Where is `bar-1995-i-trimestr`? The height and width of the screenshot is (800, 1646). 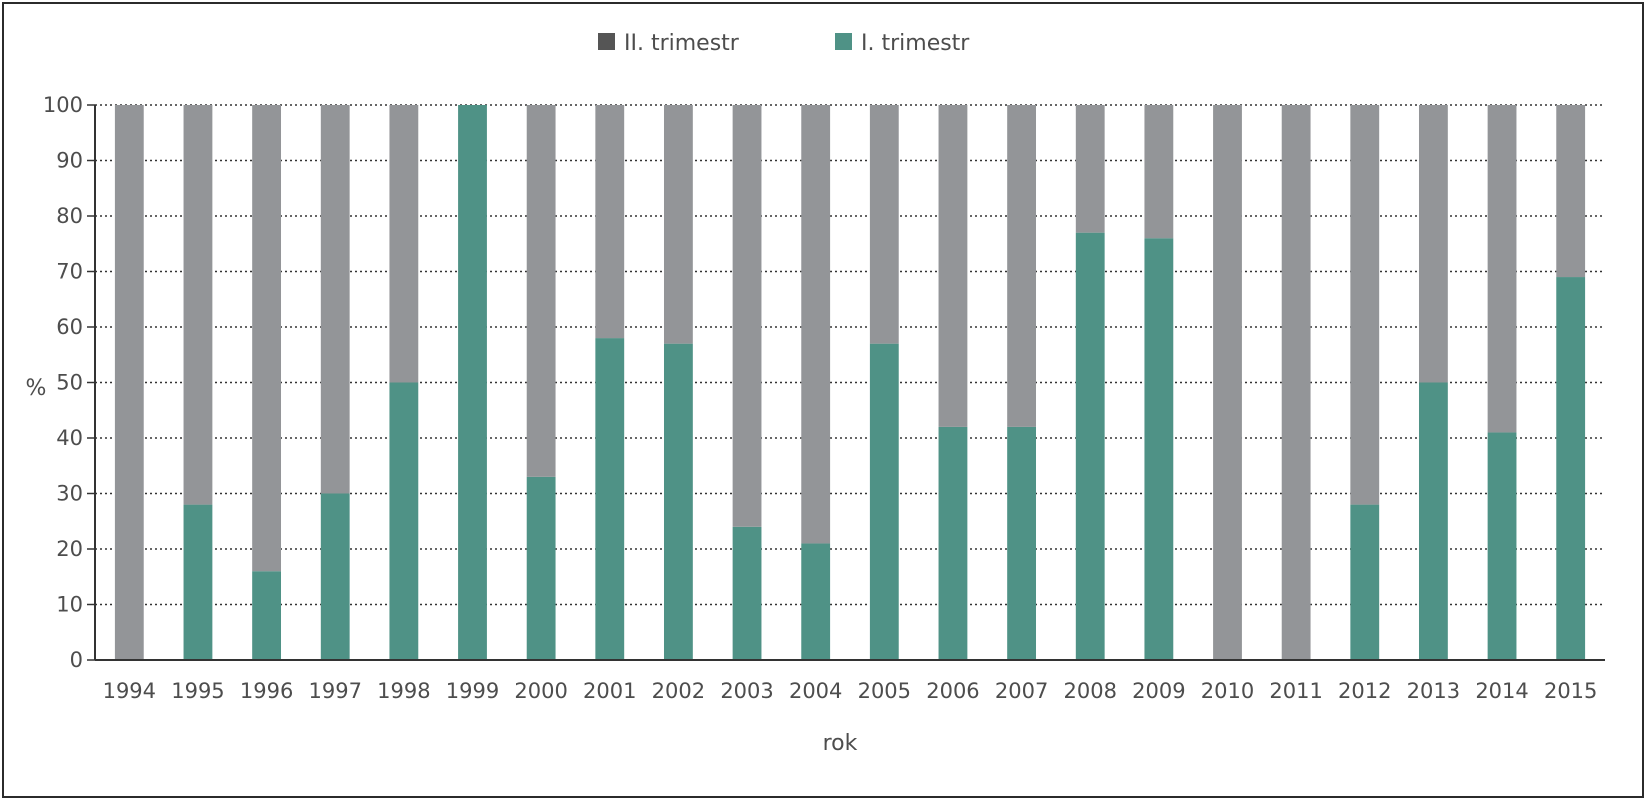 bar-1995-i-trimestr is located at coordinates (198, 582).